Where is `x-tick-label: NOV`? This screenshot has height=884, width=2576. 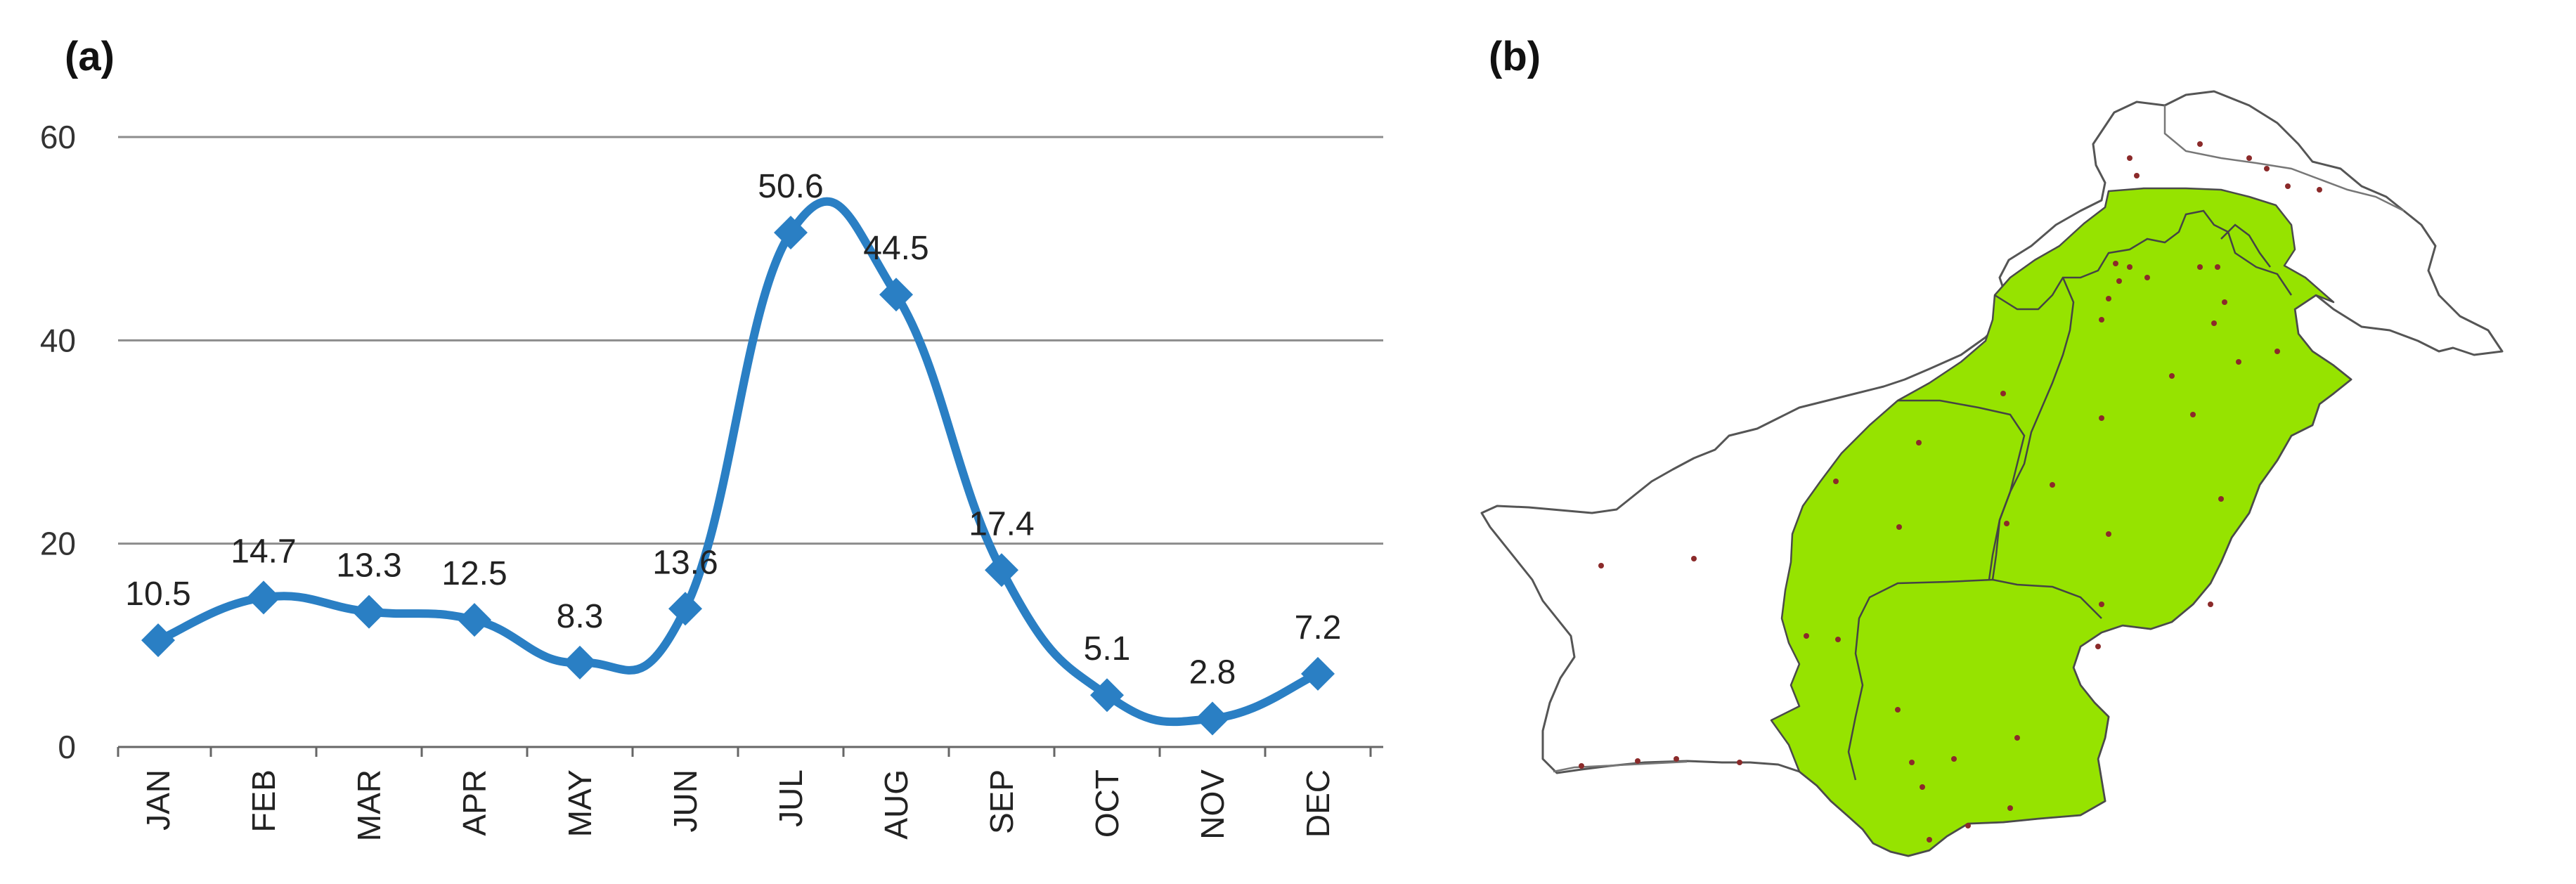 x-tick-label: NOV is located at coordinates (1212, 805).